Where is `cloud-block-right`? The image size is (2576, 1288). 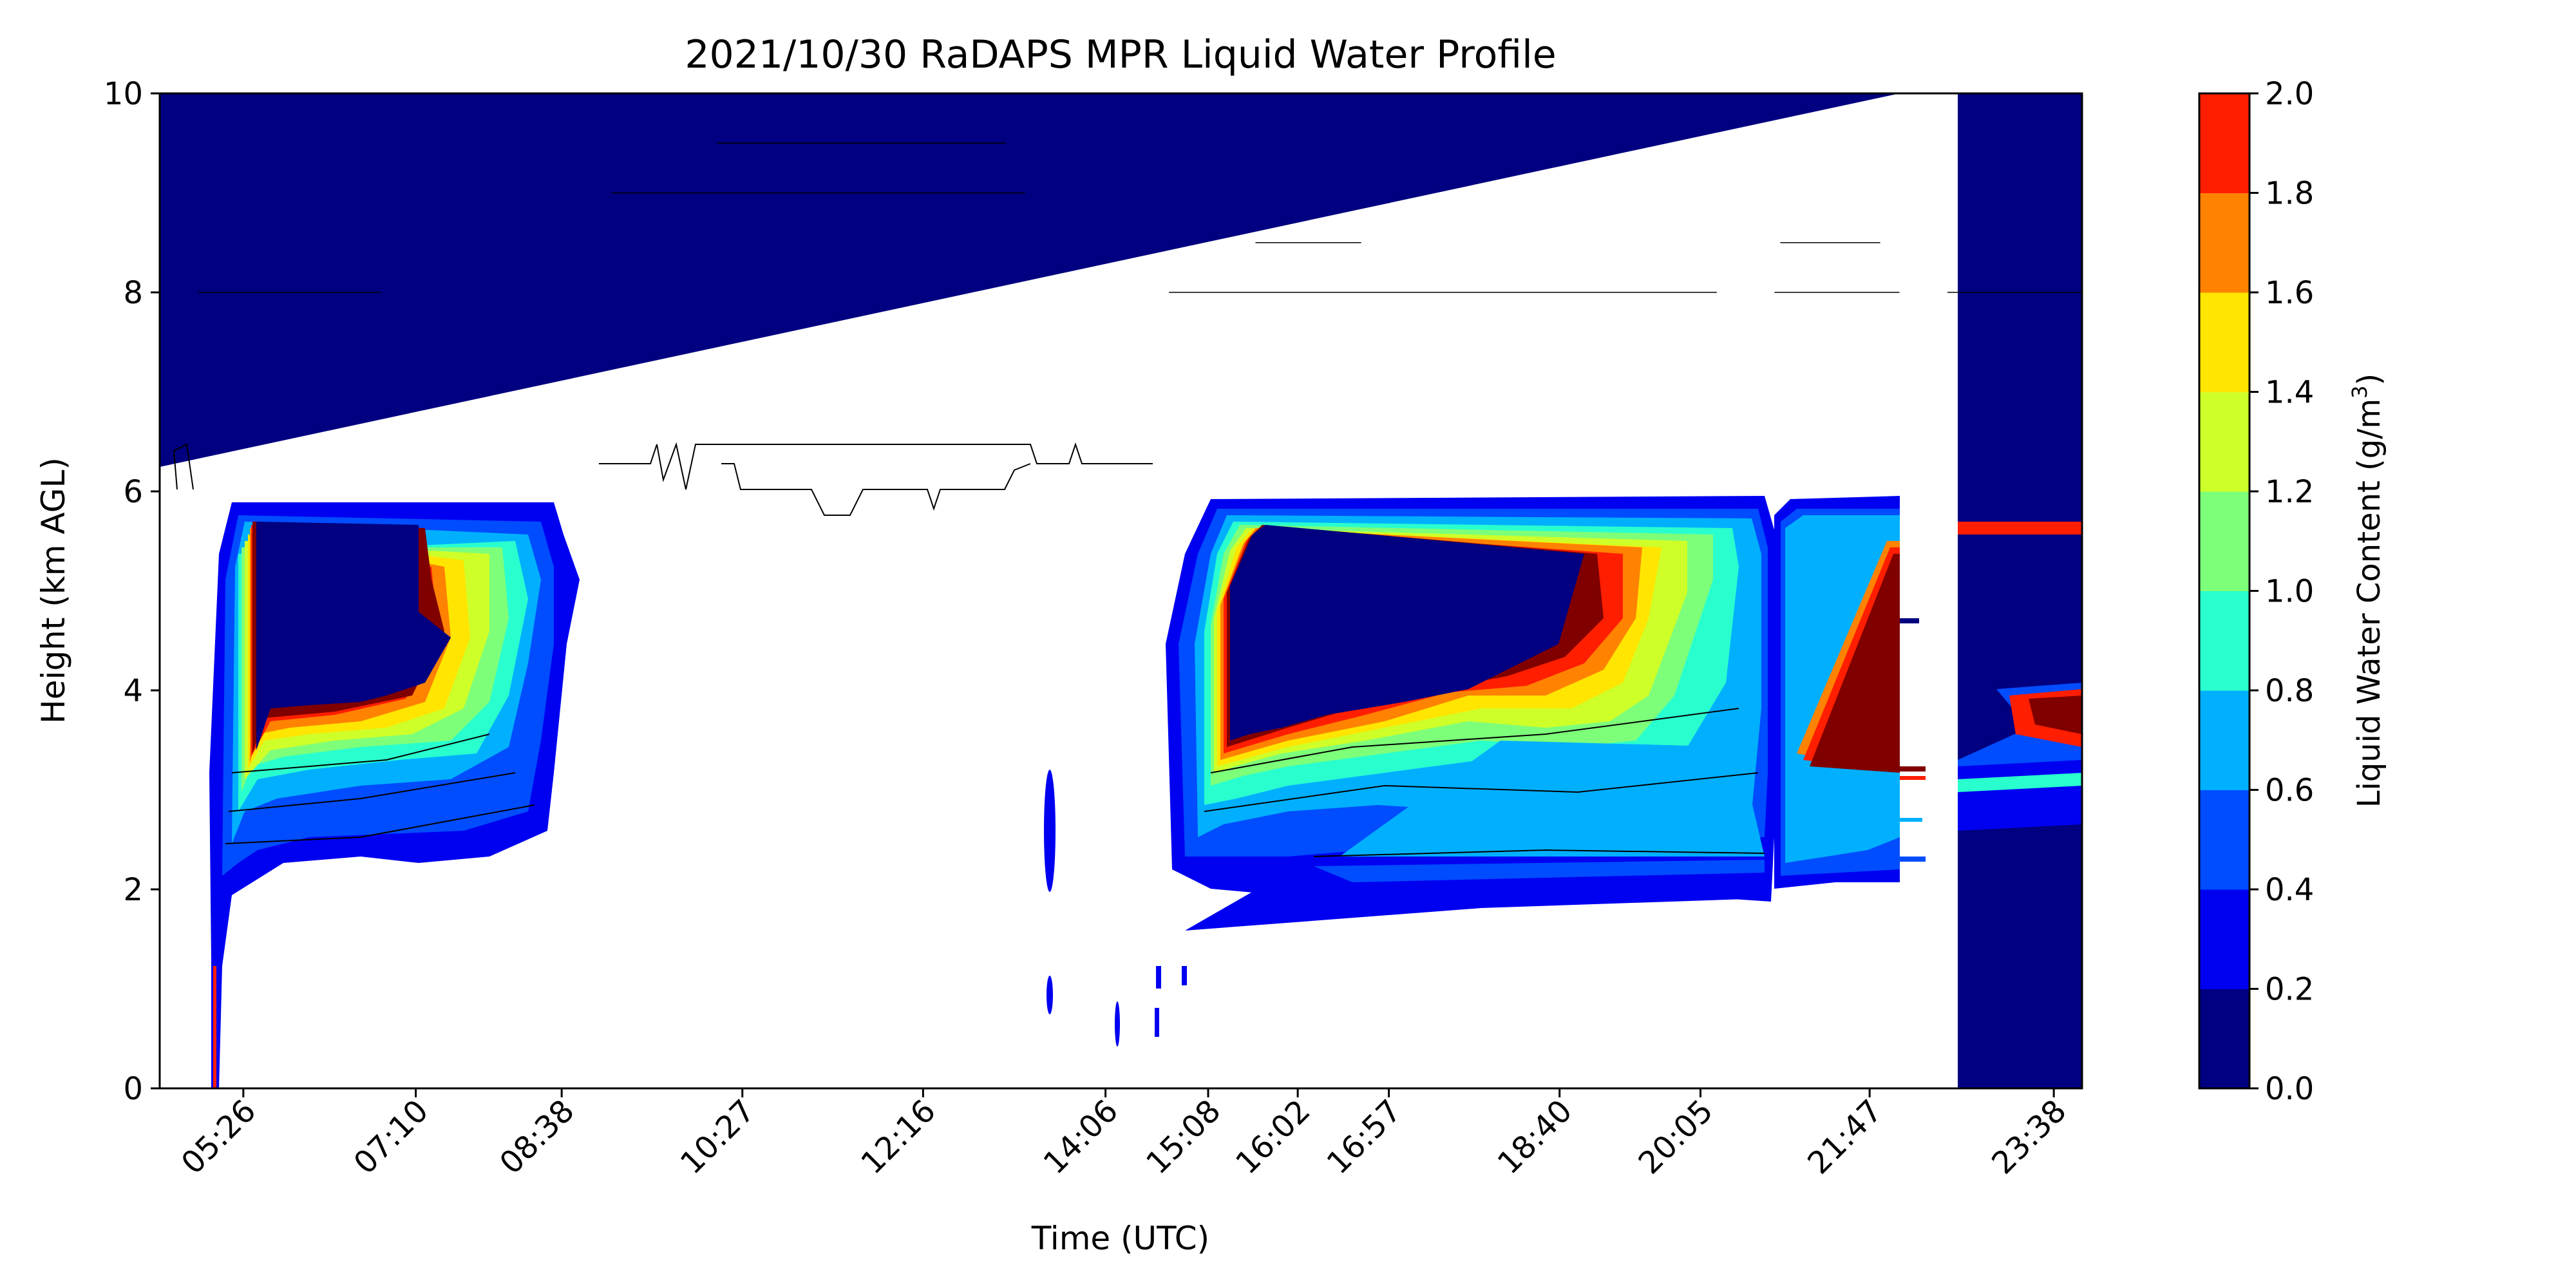 cloud-block-right is located at coordinates (1928, 692).